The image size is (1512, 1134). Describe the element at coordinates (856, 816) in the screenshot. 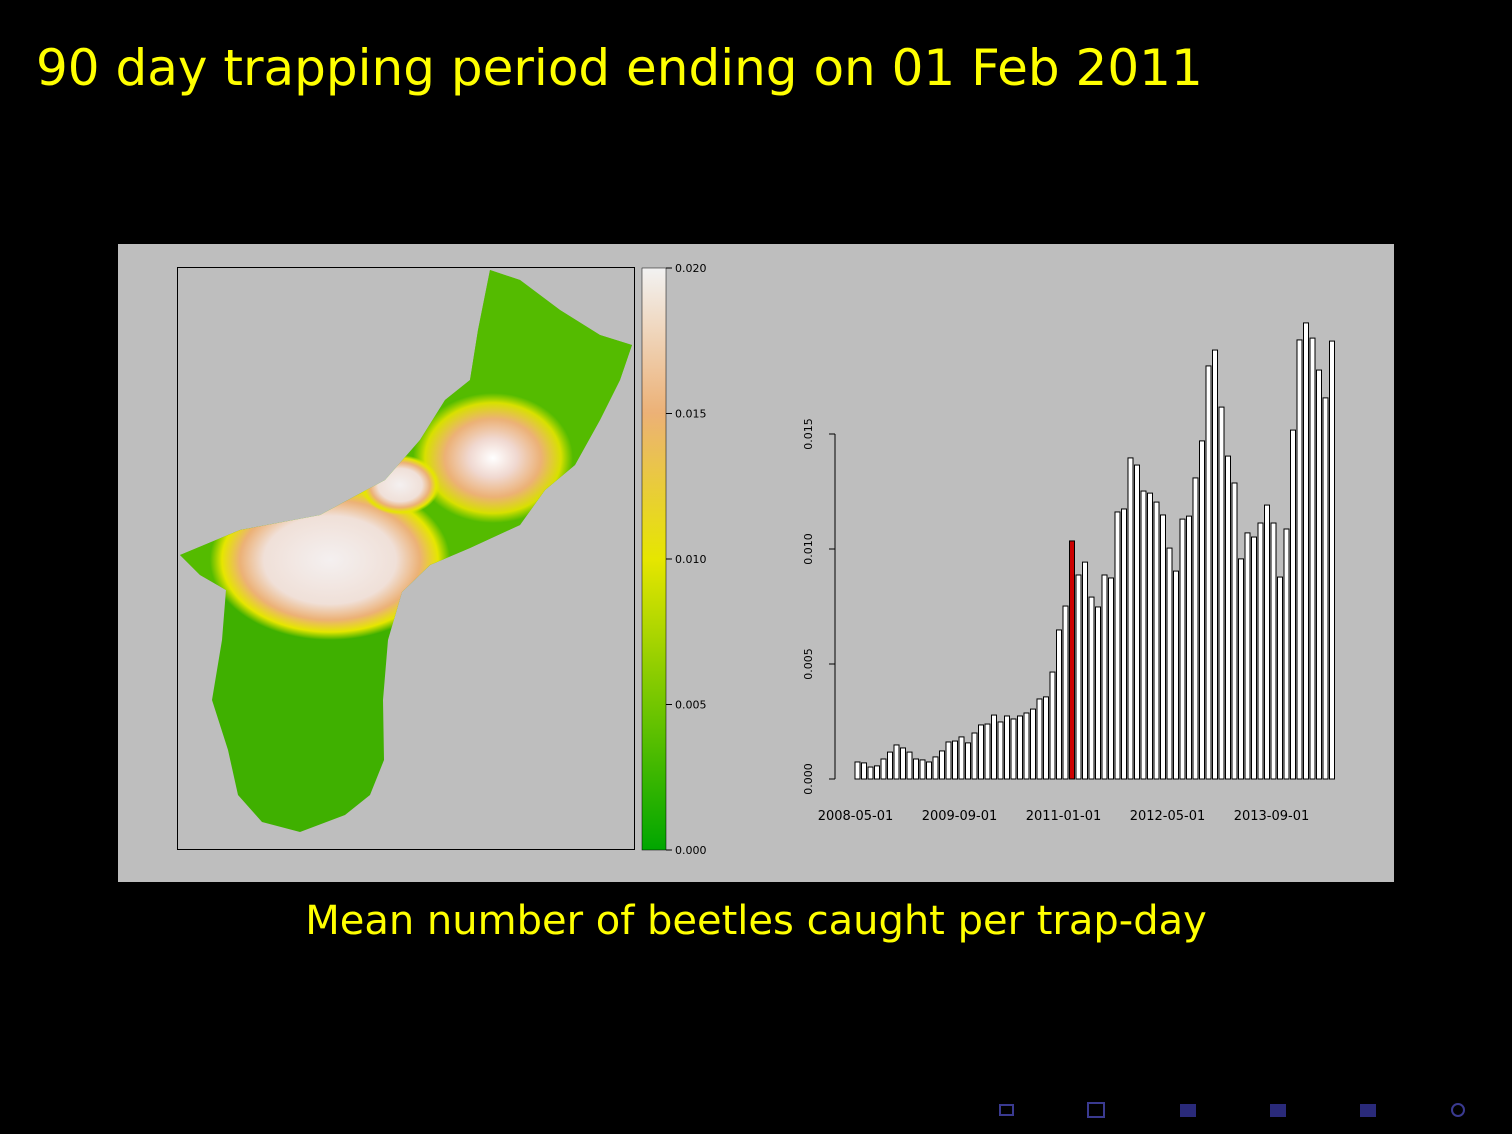

I see `x-tick-label: 2008-05-01` at that location.